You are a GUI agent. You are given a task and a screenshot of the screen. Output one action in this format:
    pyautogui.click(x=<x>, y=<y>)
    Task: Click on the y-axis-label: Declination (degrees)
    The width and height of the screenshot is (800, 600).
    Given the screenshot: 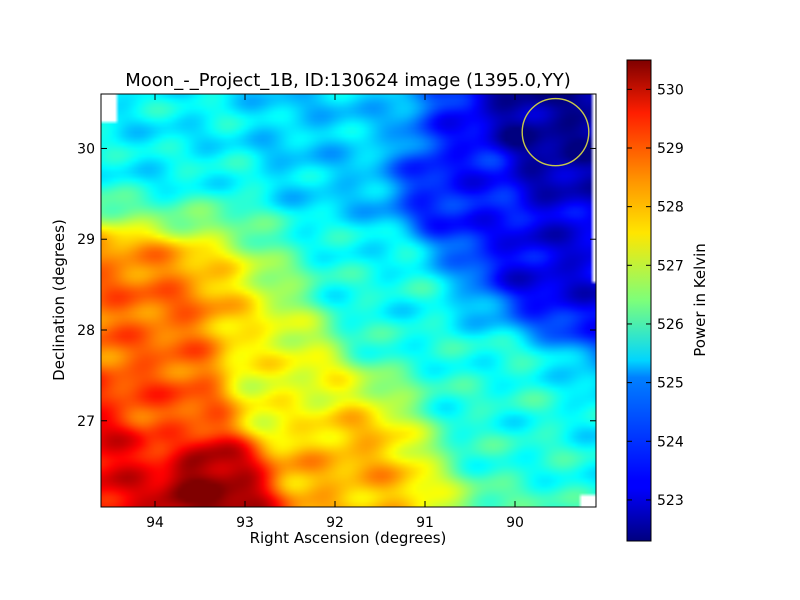 What is the action you would take?
    pyautogui.click(x=59, y=300)
    